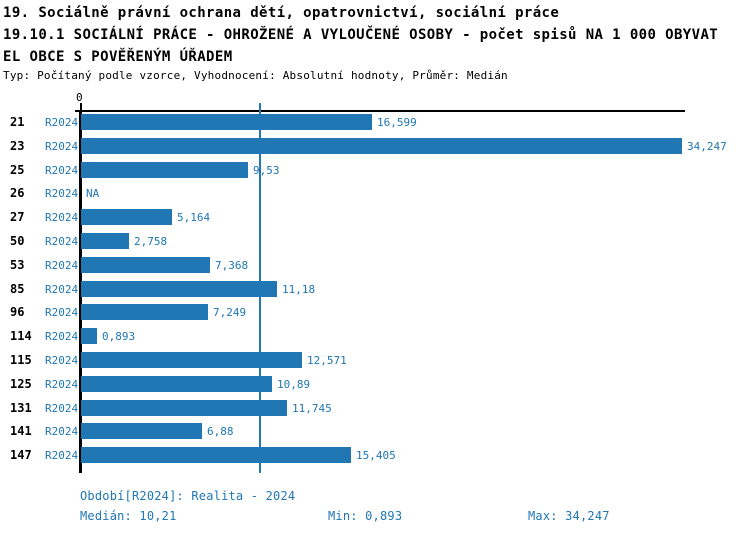 The height and width of the screenshot is (534, 750). I want to click on row-category-label: 141, so click(21, 431).